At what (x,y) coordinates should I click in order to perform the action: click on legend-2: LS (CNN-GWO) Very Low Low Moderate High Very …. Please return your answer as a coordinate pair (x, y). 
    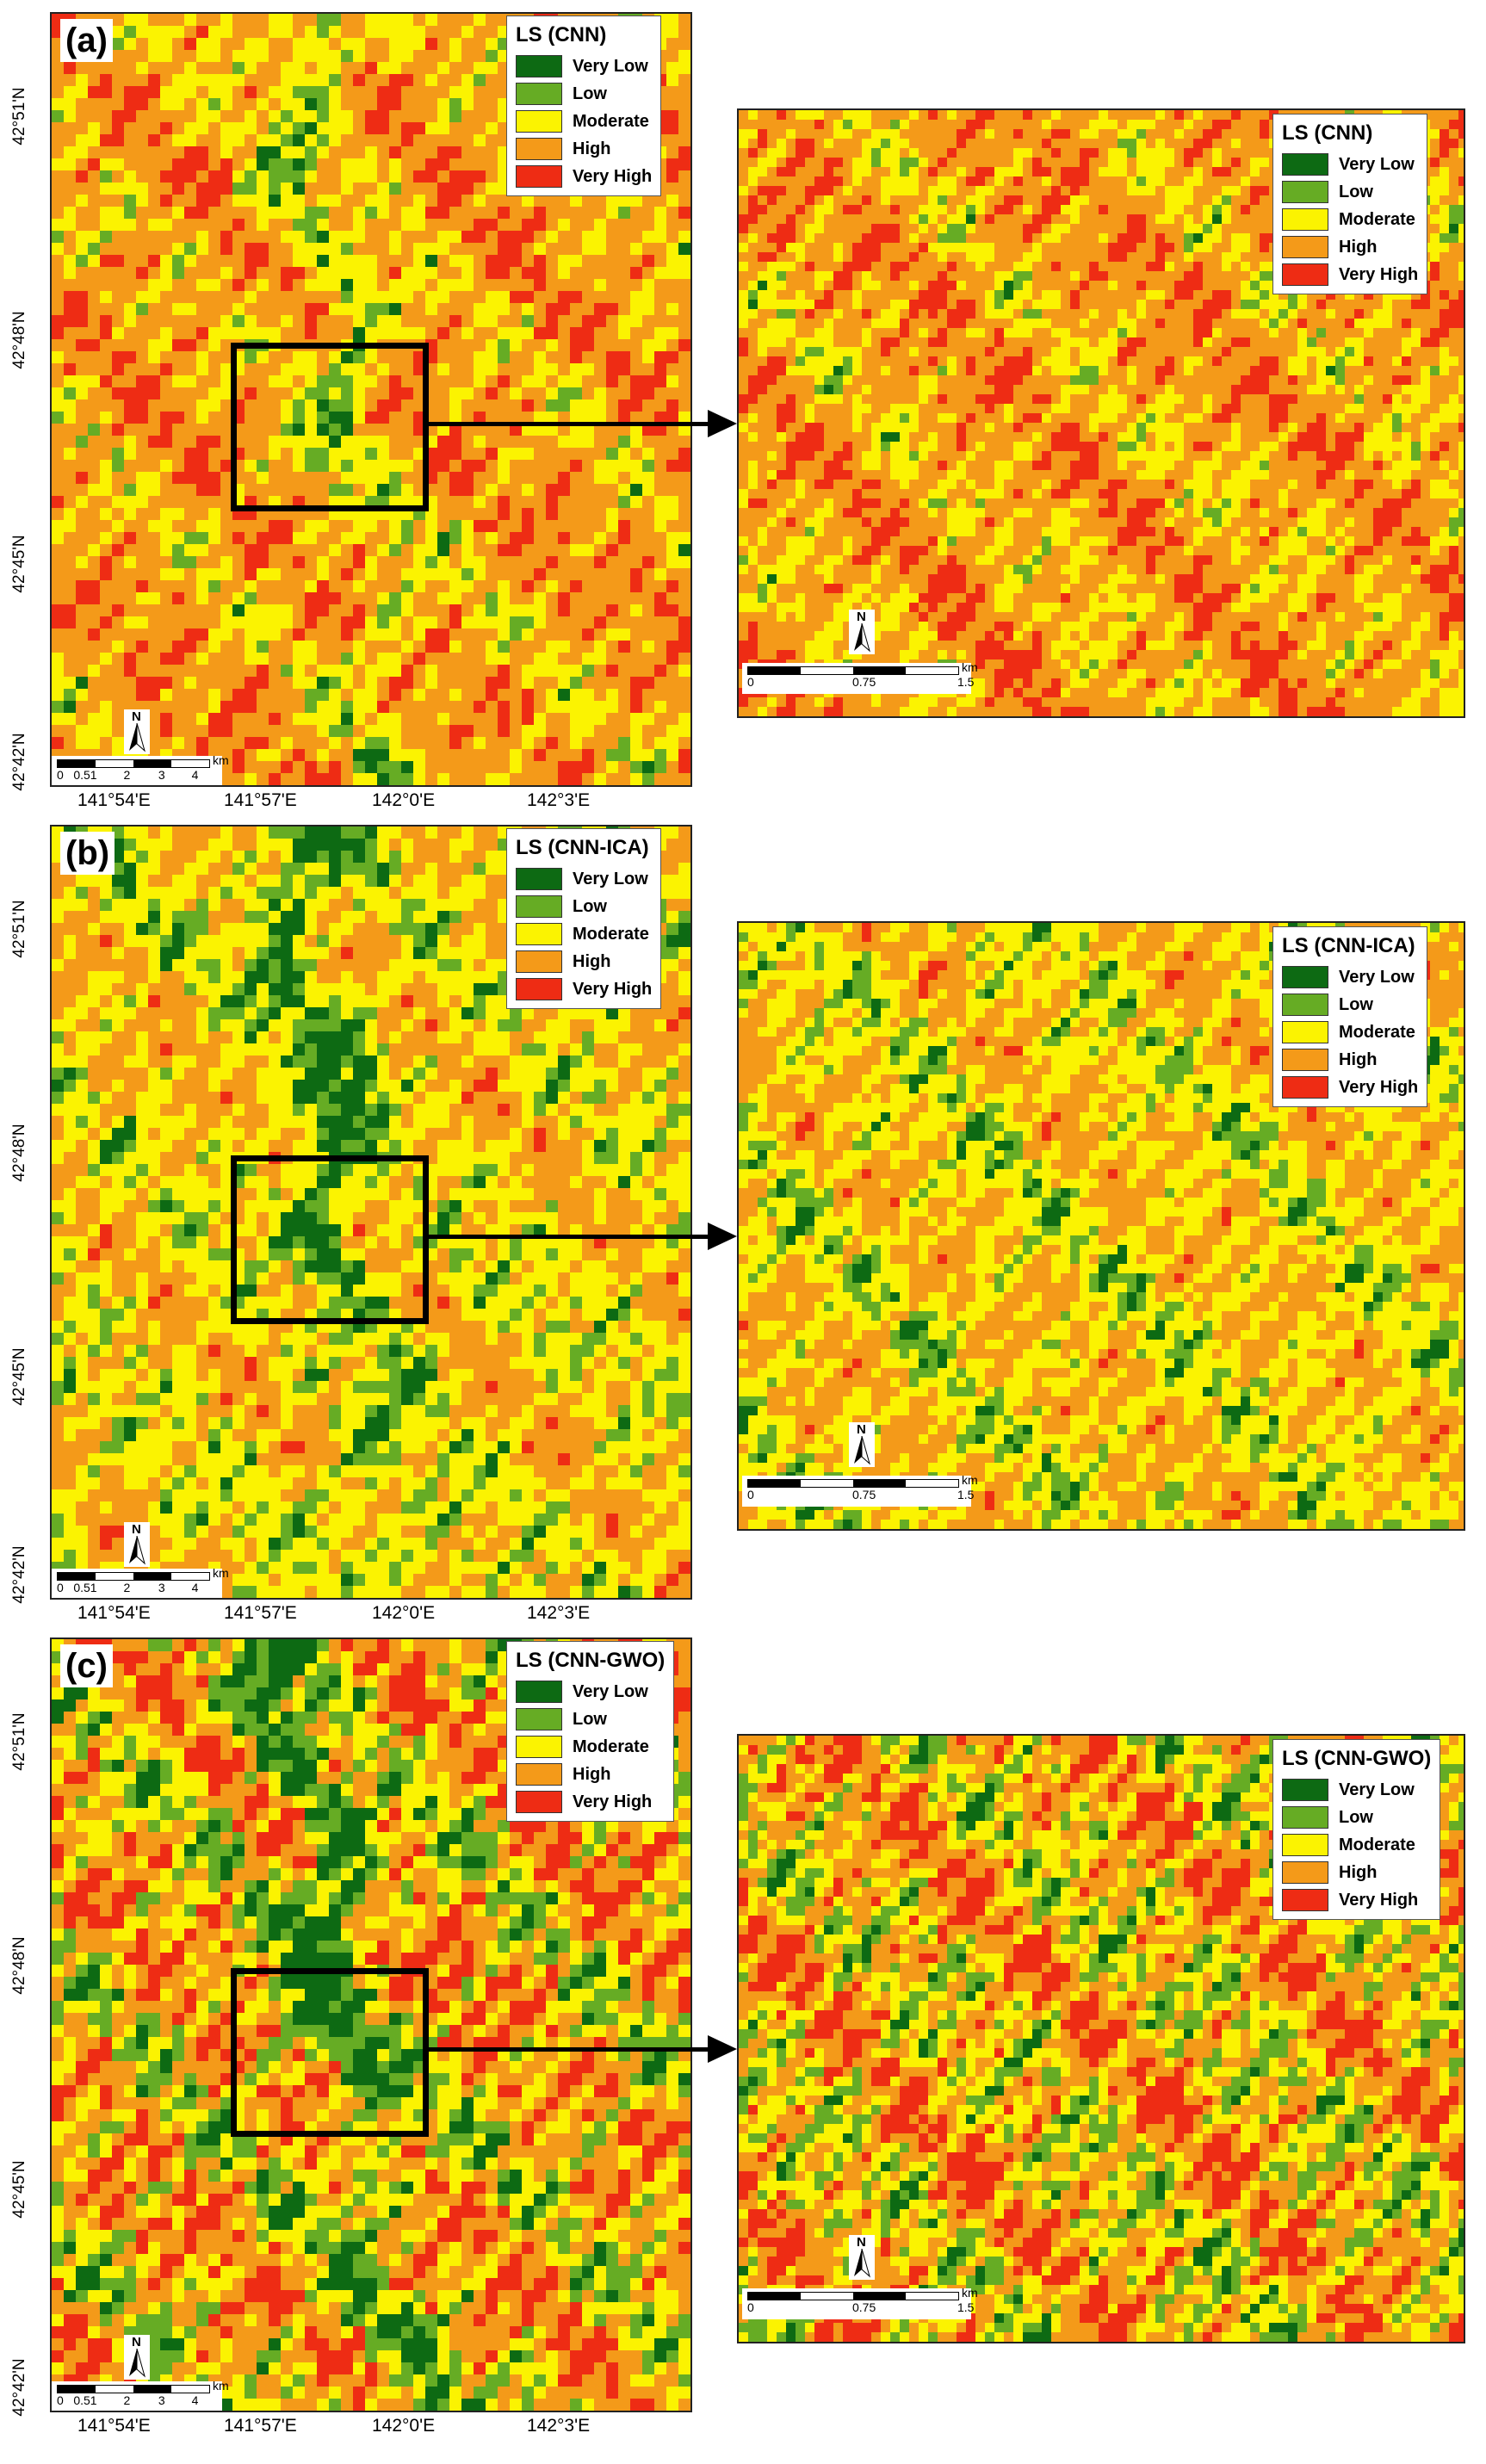
    Looking at the image, I should click on (591, 1731).